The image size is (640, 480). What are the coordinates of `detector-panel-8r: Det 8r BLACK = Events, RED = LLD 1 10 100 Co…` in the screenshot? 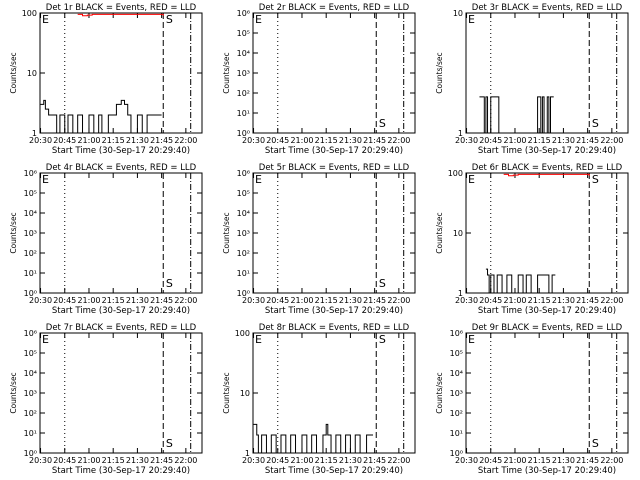 It's located at (319, 399).